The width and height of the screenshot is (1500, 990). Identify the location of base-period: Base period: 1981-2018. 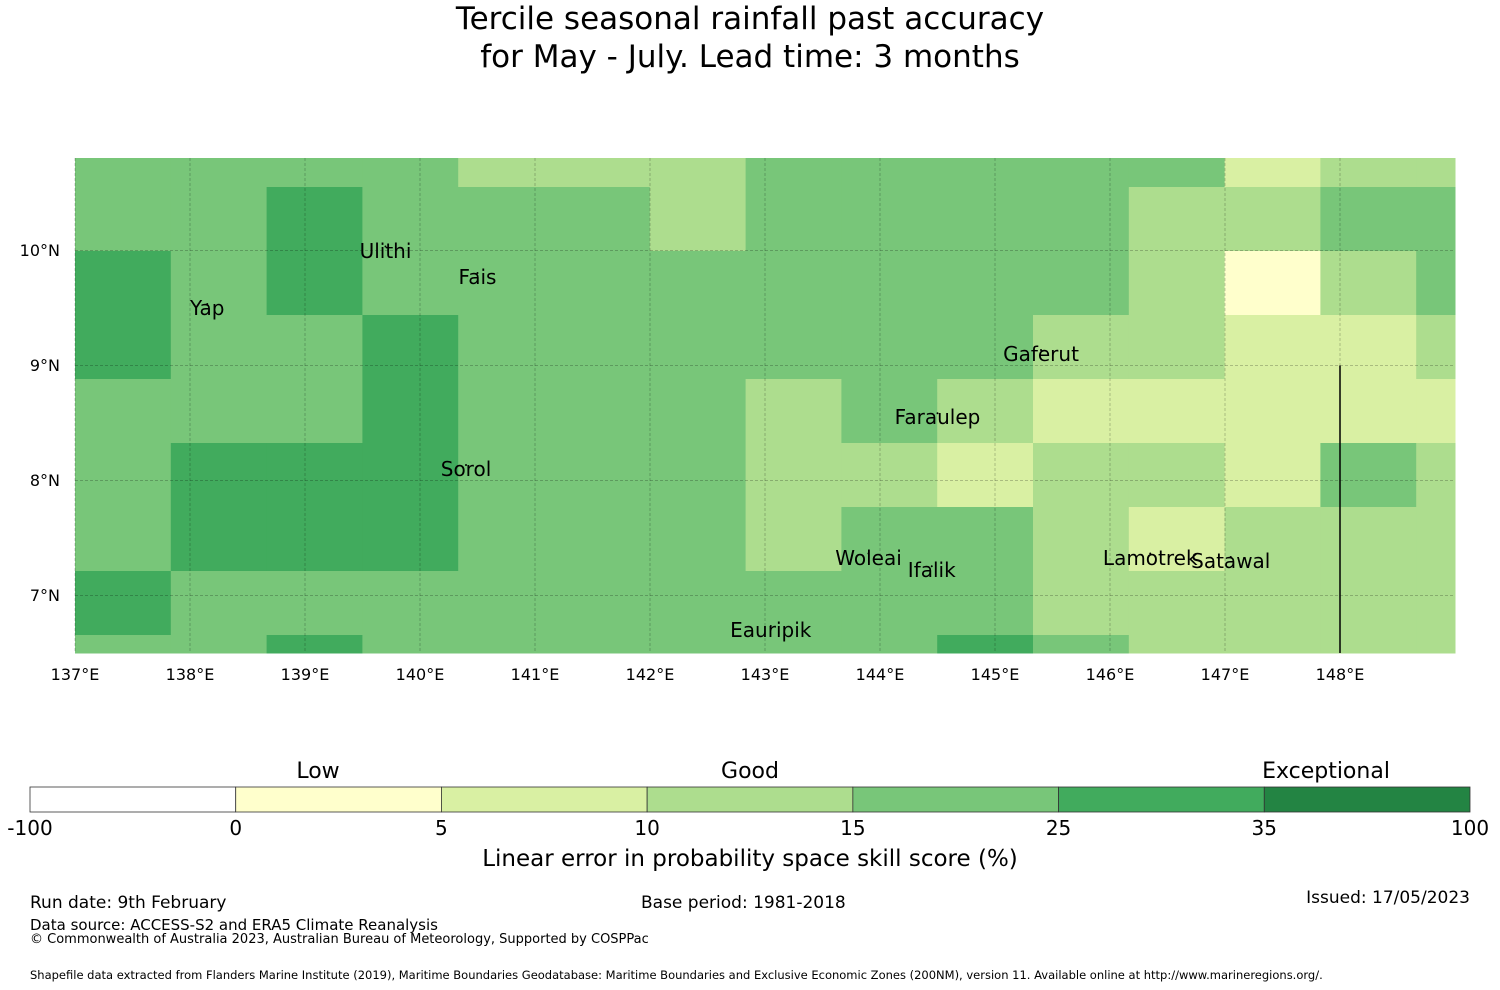
(743, 903).